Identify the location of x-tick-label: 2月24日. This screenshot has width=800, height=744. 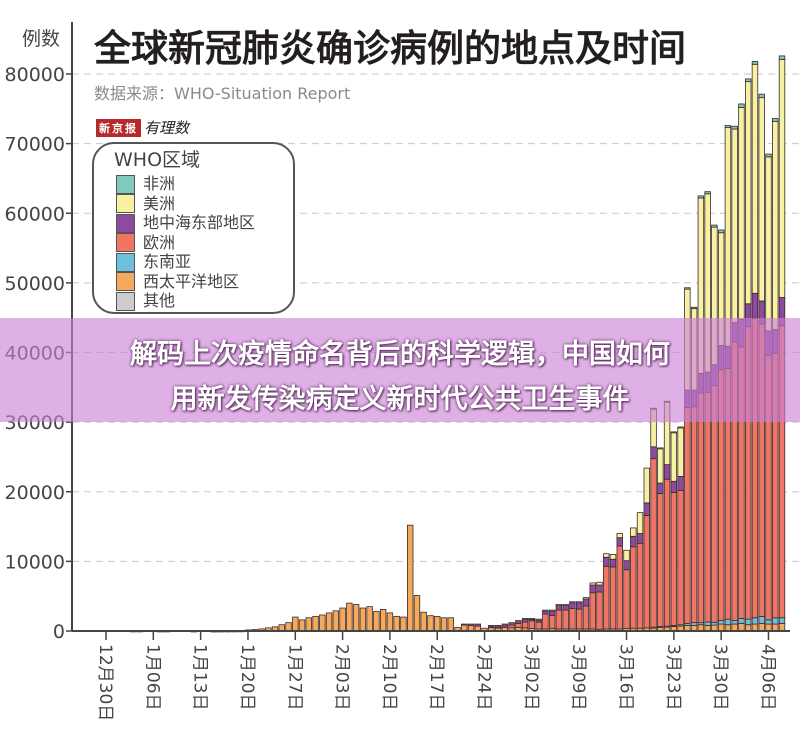
(484, 677).